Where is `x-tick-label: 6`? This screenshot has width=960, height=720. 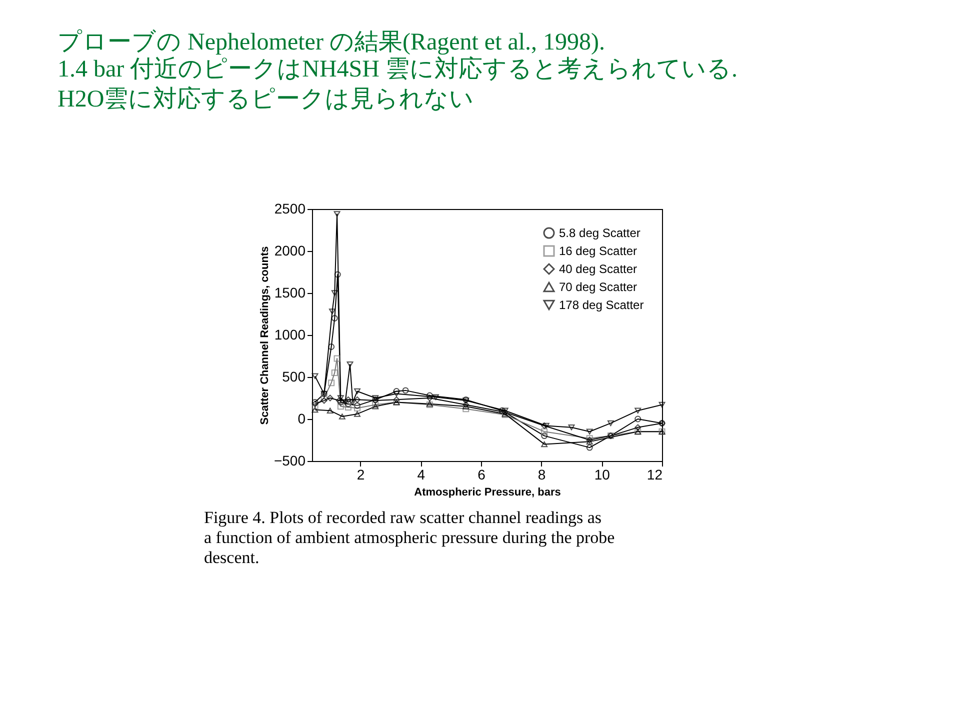
x-tick-label: 6 is located at coordinates (482, 474).